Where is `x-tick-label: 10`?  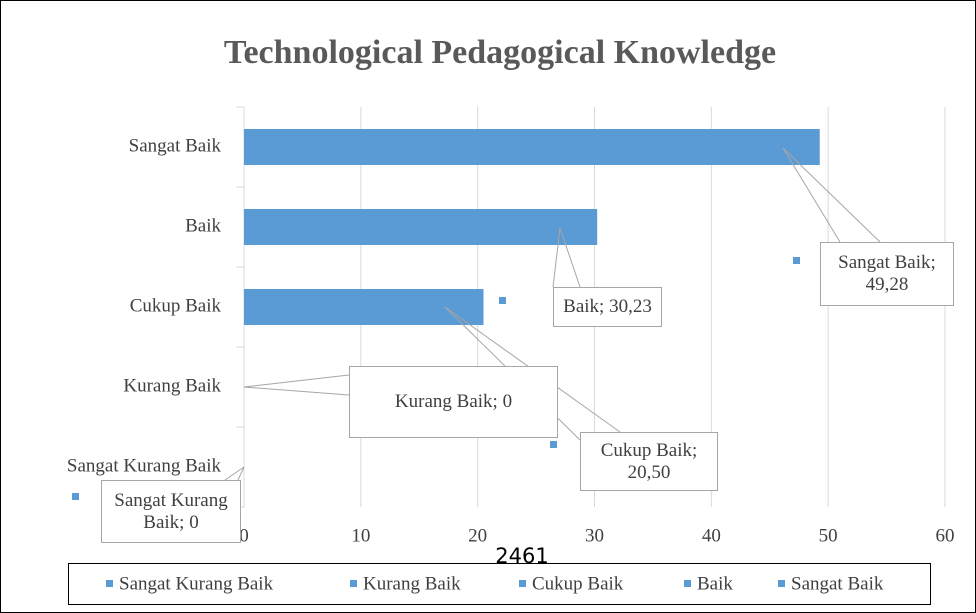
x-tick-label: 10 is located at coordinates (360, 535).